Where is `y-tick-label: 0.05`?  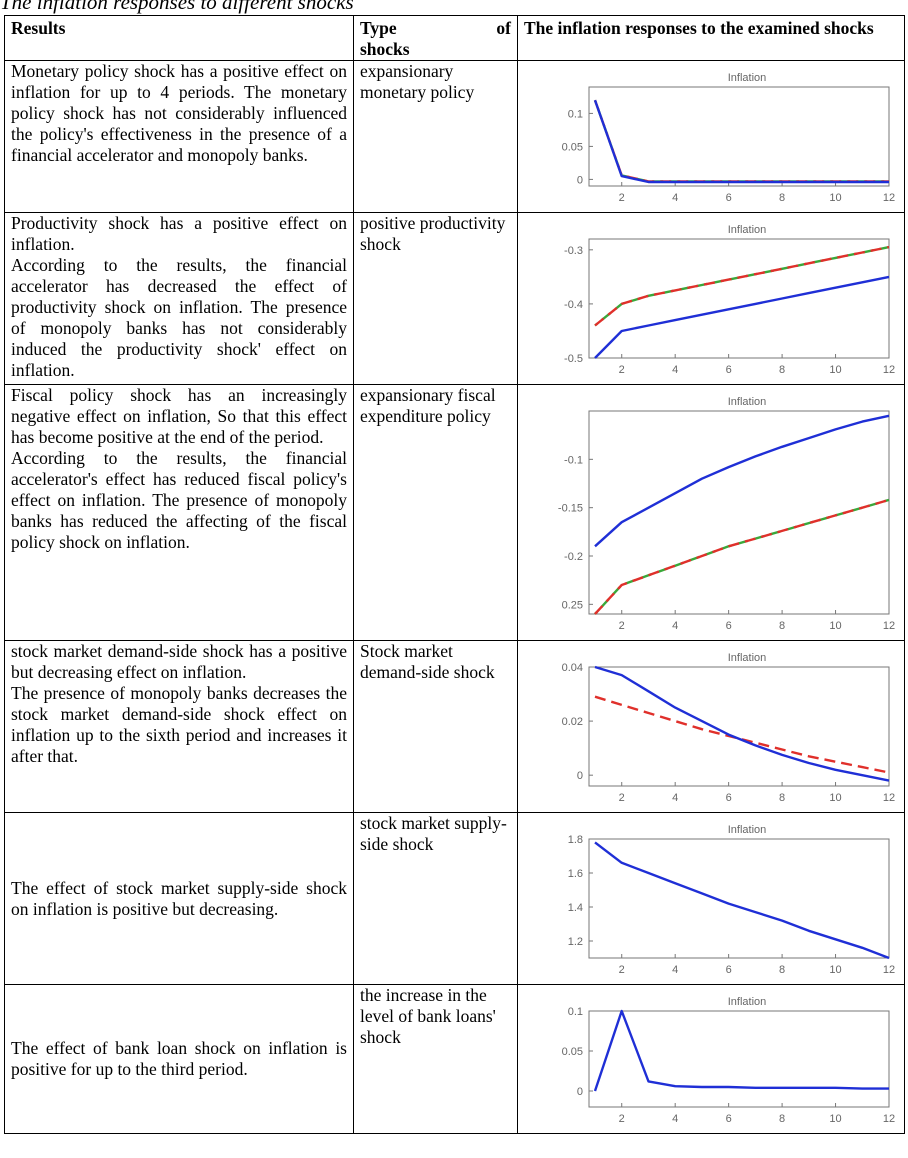 y-tick-label: 0.05 is located at coordinates (572, 147).